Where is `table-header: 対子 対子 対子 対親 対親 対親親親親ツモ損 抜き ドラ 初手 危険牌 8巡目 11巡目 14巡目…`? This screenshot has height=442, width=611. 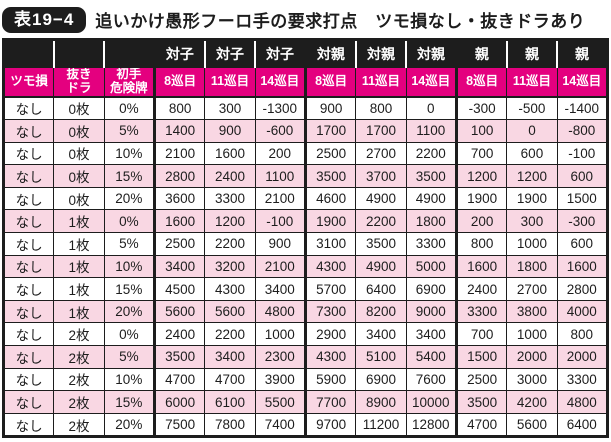 table-header: 対子 対子 対子 対親 対親 対親親親親ツモ損 抜き ドラ 初手 危険牌 8巡目 11巡目 14巡目… is located at coordinates (305, 68).